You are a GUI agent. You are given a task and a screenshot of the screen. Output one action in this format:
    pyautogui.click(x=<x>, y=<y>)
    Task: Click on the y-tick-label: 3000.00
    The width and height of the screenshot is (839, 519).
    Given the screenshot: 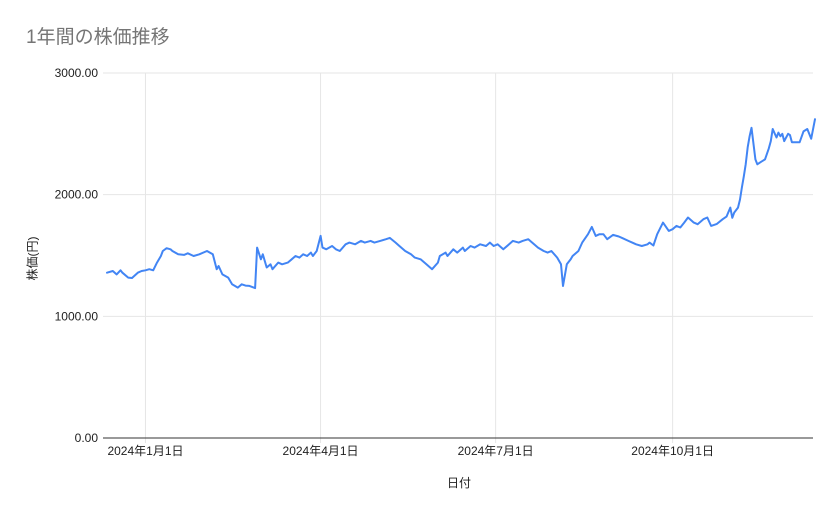 What is the action you would take?
    pyautogui.click(x=77, y=73)
    